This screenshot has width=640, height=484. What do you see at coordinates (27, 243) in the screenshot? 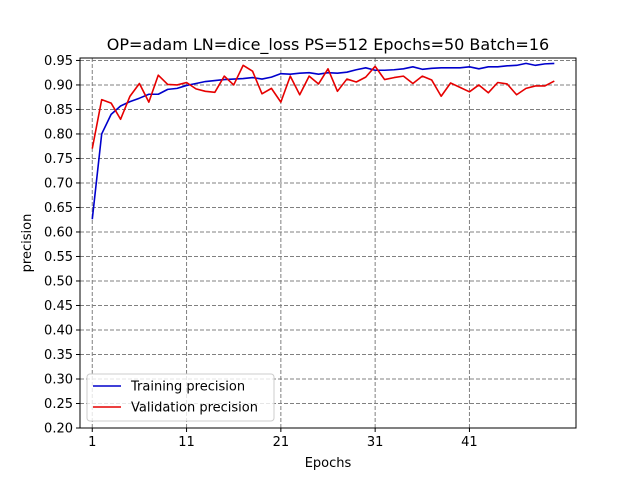
I see `y-axis-label: precision` at bounding box center [27, 243].